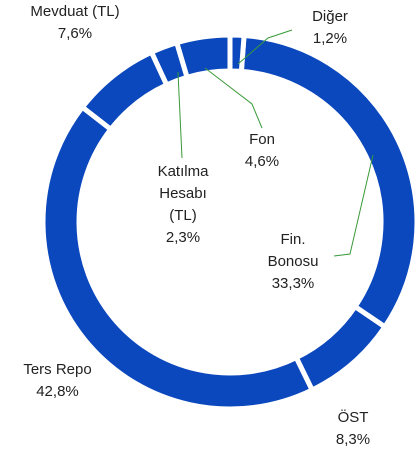 This screenshot has width=415, height=456. What do you see at coordinates (353, 429) in the screenshot?
I see `label: ÖST 8,3%` at bounding box center [353, 429].